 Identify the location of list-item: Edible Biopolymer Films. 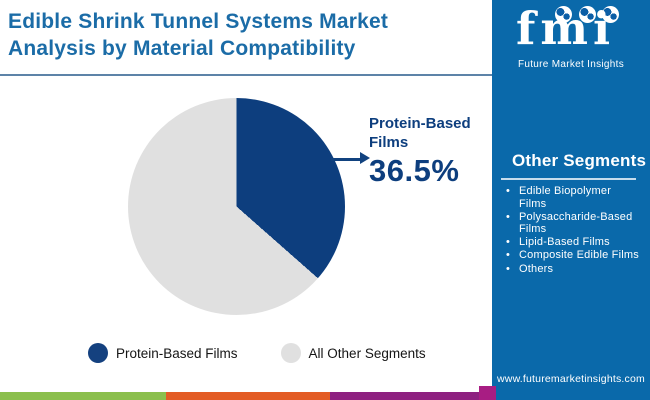
(573, 197).